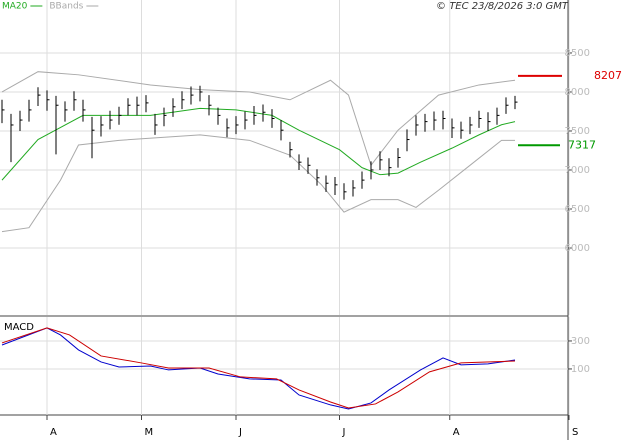 This screenshot has width=627, height=440. Describe the element at coordinates (577, 248) in the screenshot. I see `y-tick-label: 6000` at that location.